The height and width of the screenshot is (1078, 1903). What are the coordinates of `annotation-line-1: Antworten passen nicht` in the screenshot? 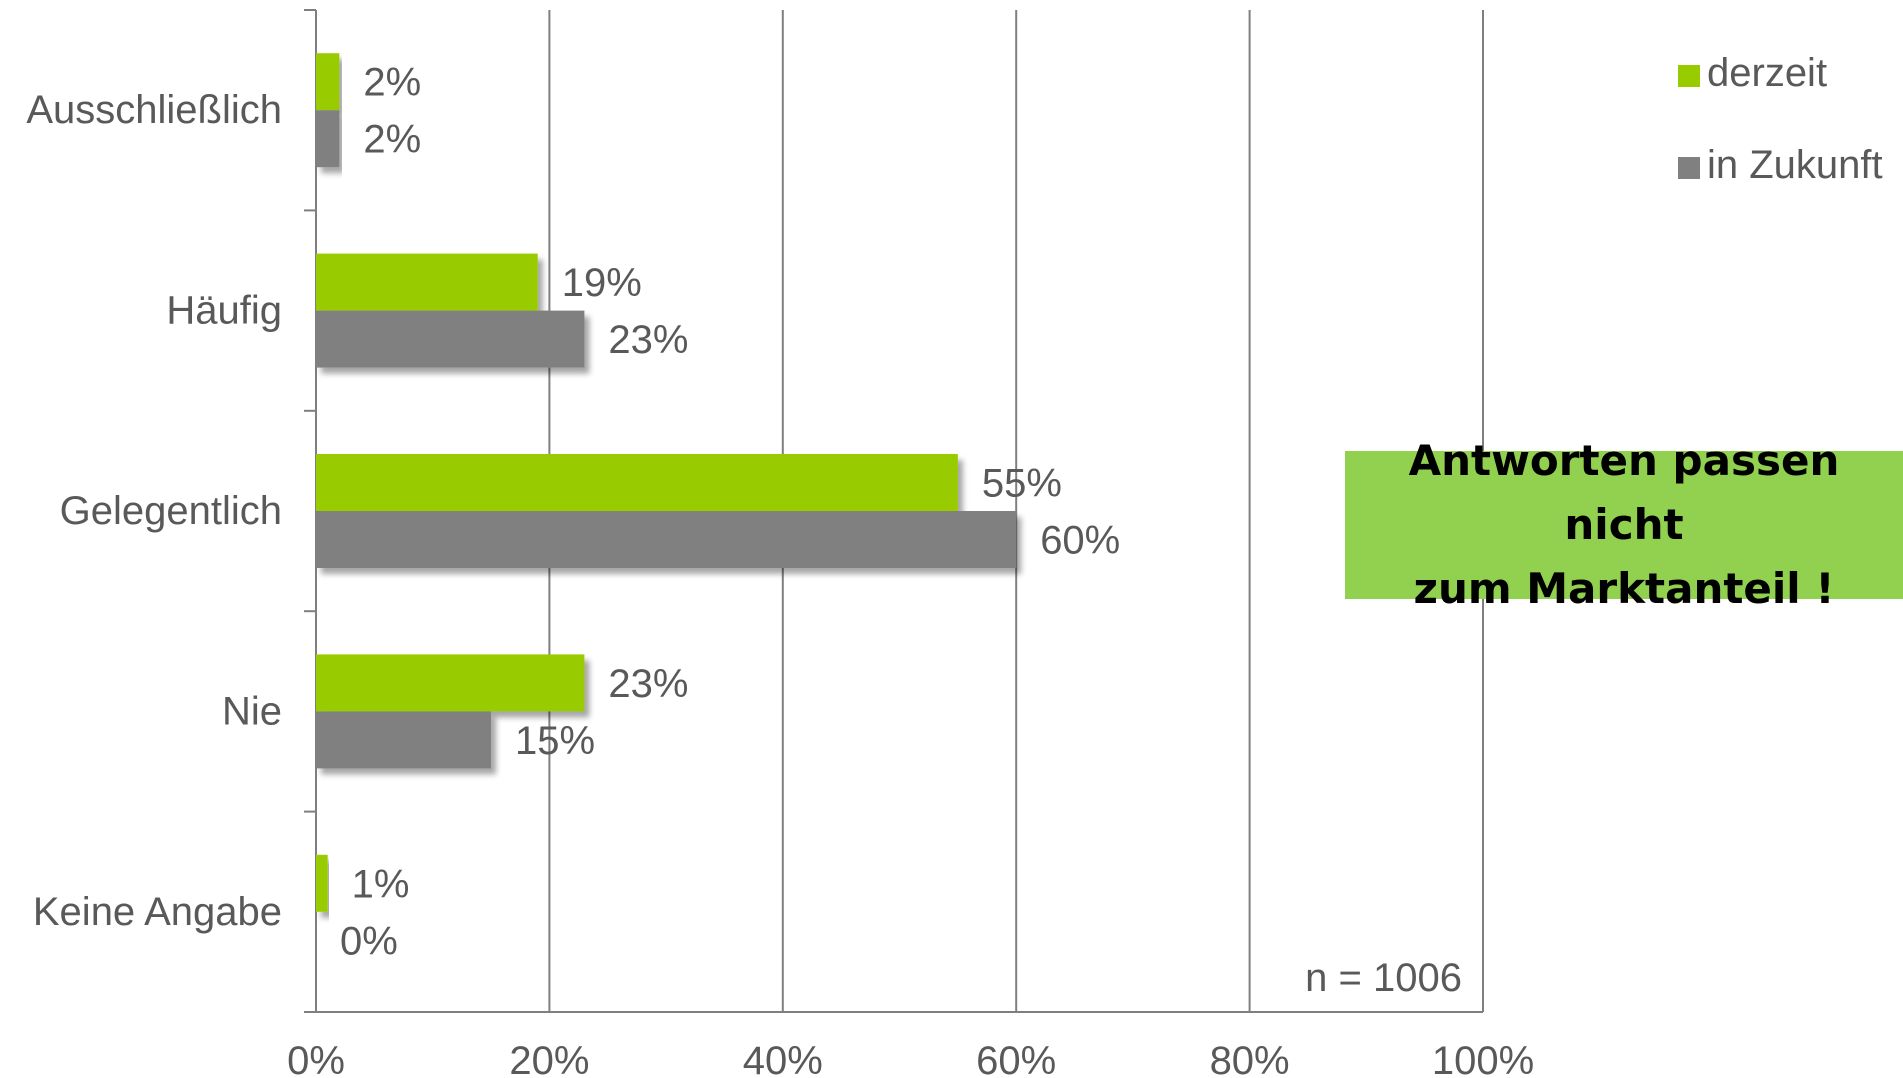 It's located at (1624, 492).